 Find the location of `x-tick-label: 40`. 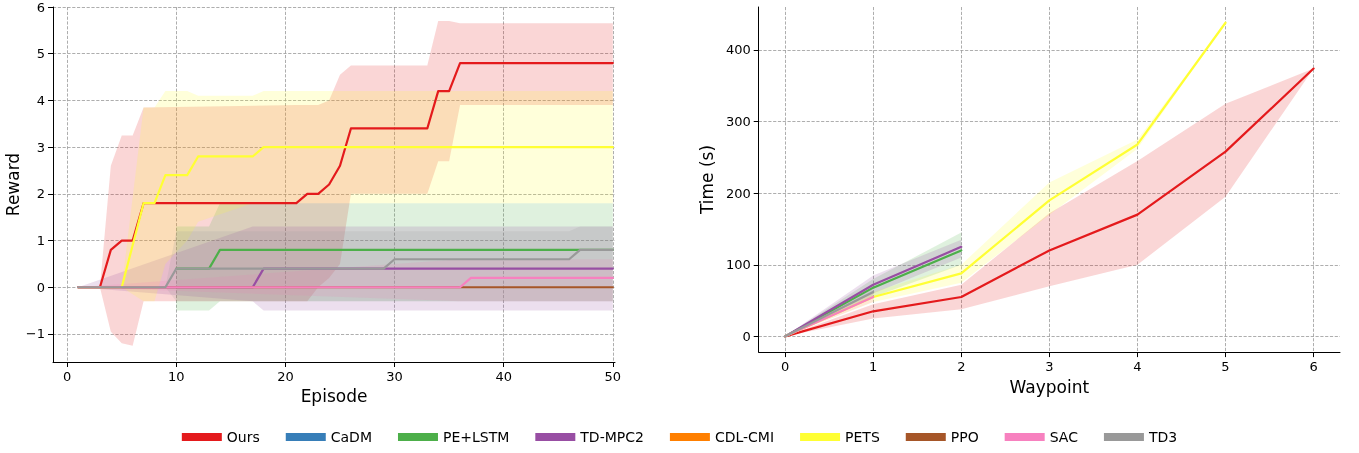

x-tick-label: 40 is located at coordinates (503, 376).